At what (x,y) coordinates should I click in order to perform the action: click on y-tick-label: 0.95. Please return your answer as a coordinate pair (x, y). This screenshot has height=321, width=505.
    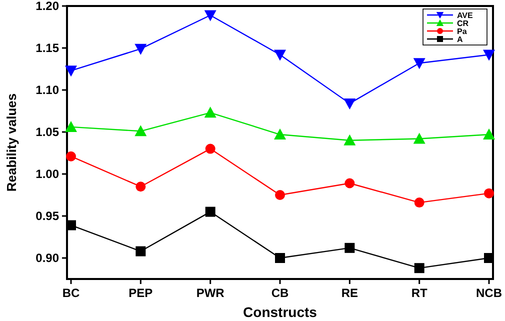
    Looking at the image, I should click on (48, 216).